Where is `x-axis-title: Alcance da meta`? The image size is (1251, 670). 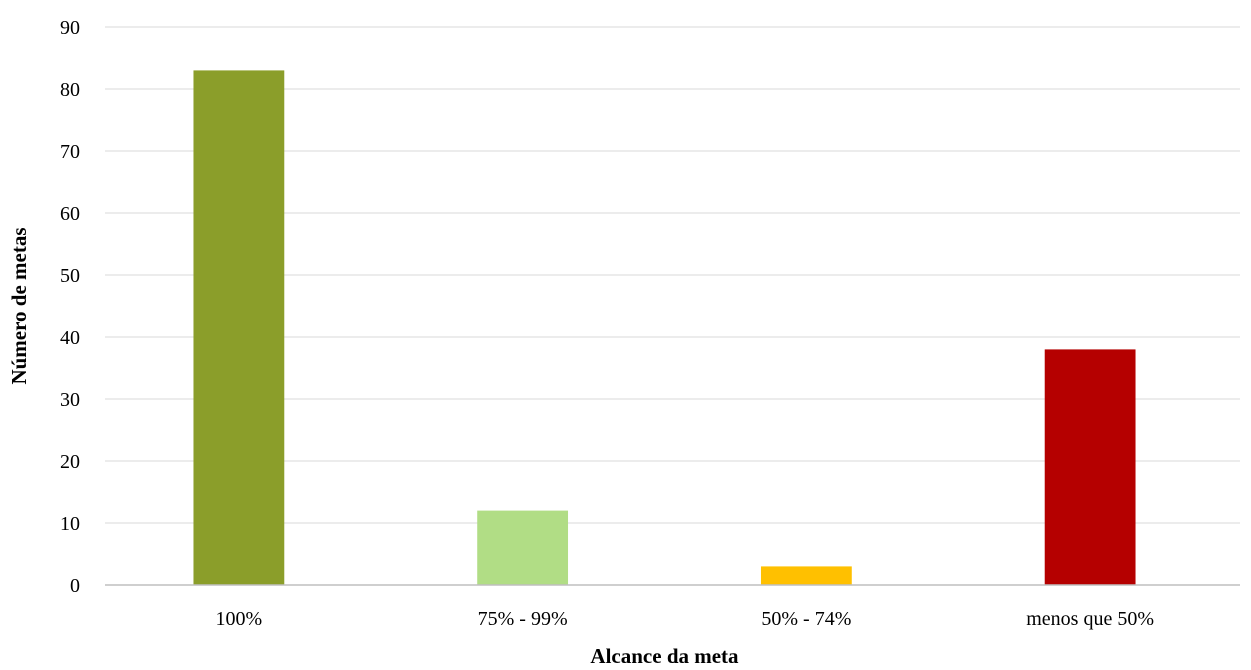
x-axis-title: Alcance da meta is located at coordinates (664, 656).